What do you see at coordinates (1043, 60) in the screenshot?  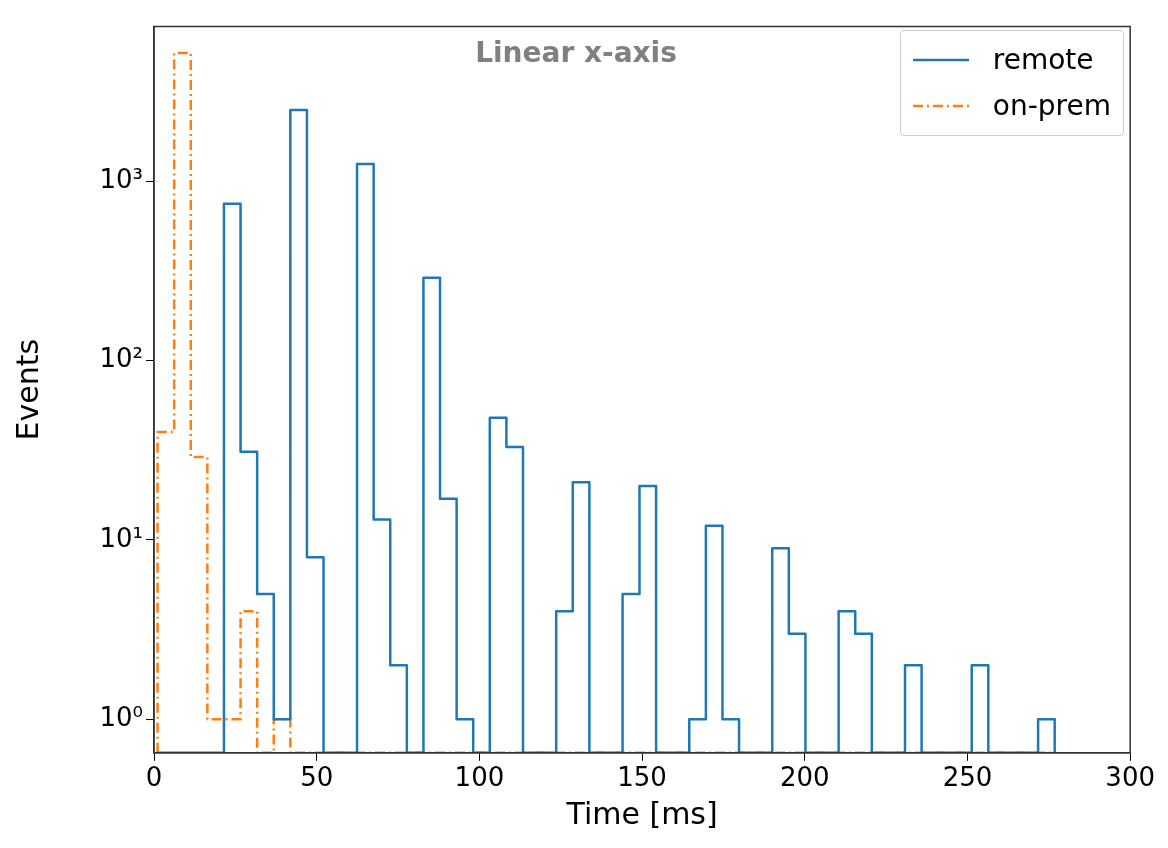 I see `legend-label: remote` at bounding box center [1043, 60].